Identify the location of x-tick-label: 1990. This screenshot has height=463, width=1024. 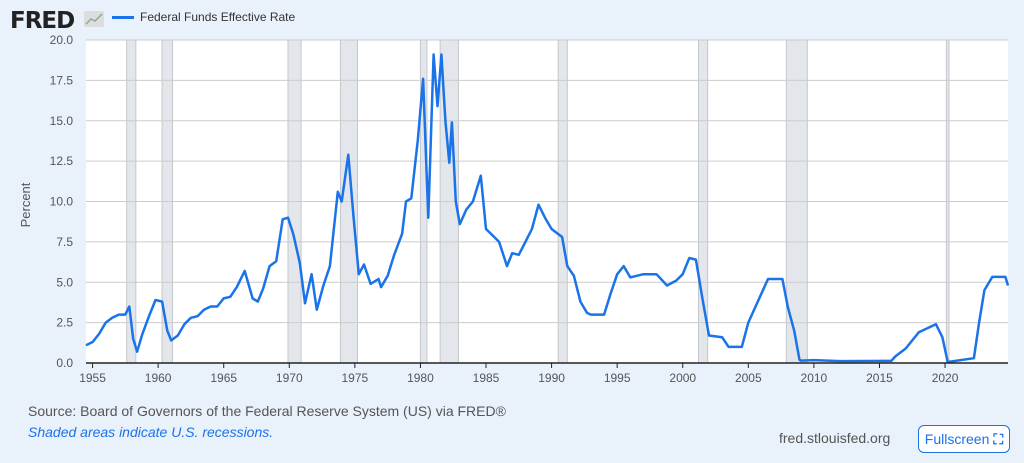
(551, 378).